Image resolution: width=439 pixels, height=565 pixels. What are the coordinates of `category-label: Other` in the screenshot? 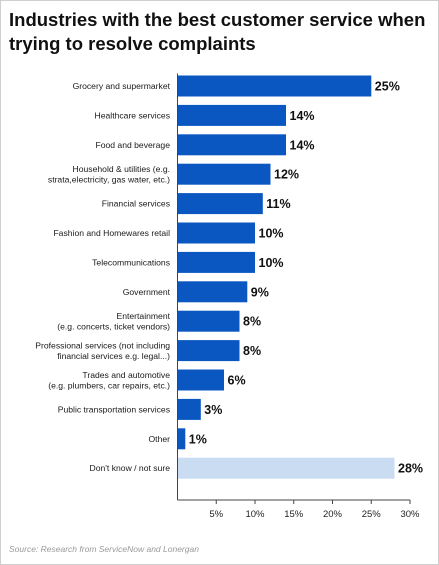 It's located at (160, 439).